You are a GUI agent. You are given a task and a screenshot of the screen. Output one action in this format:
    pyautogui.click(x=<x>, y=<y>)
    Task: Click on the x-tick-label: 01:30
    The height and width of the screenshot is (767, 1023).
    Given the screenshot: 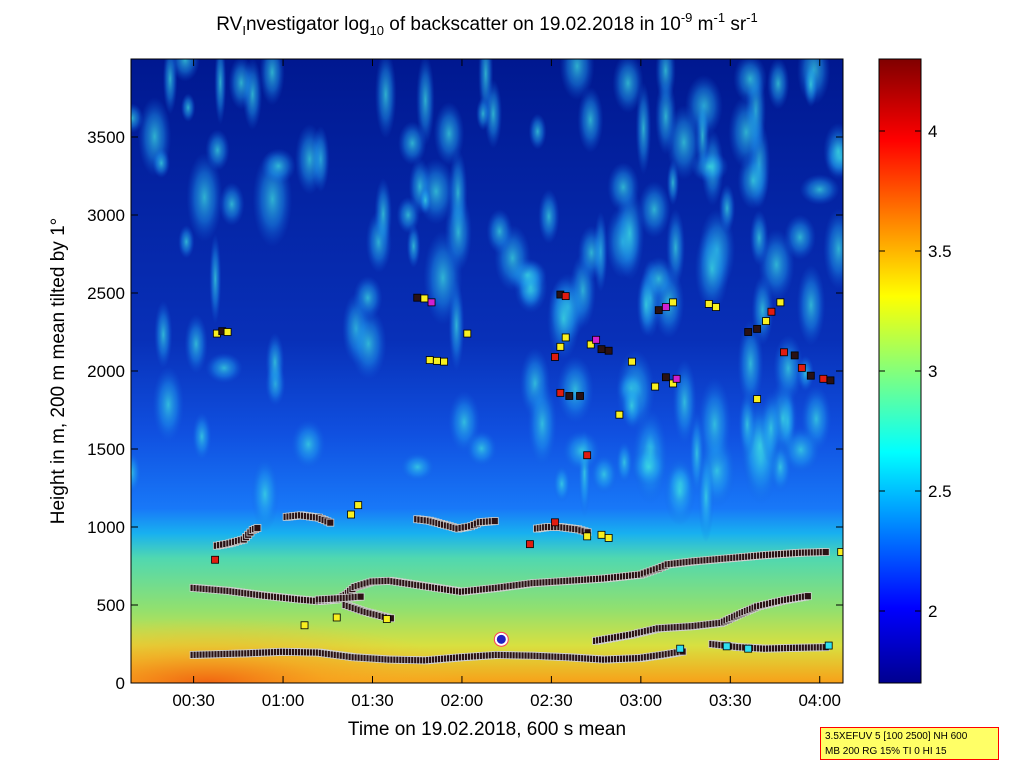 What is the action you would take?
    pyautogui.click(x=372, y=700)
    